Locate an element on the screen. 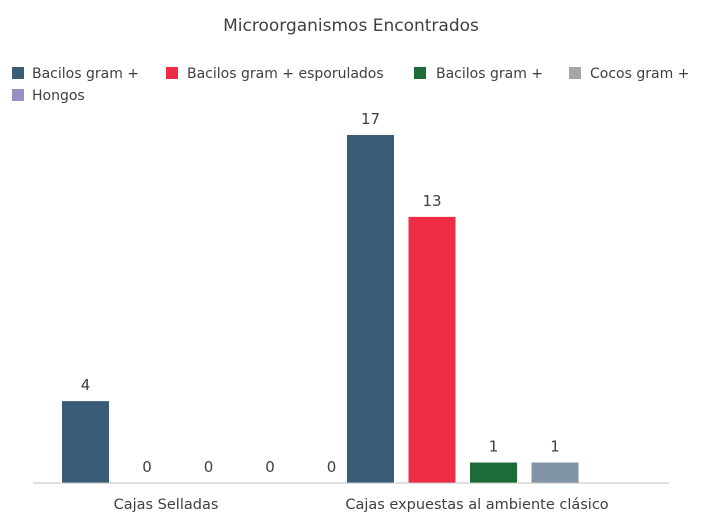 This screenshot has width=705, height=525. legend-label: Bacilos gram + esporulados is located at coordinates (285, 74).